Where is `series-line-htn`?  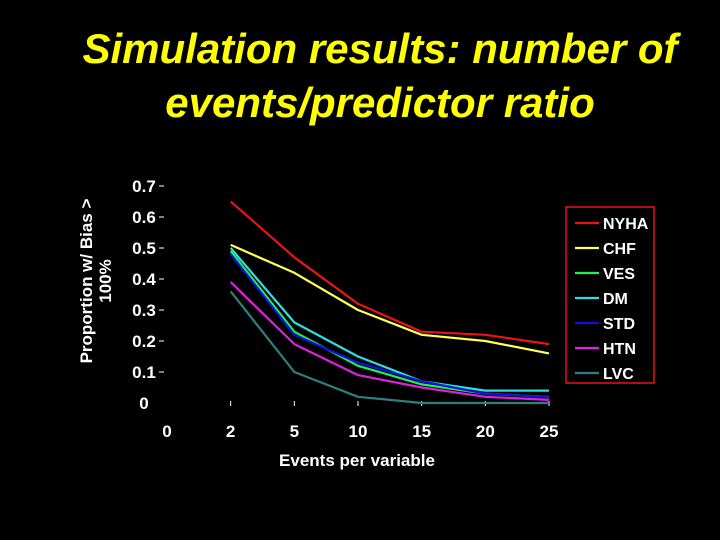 series-line-htn is located at coordinates (389, 341).